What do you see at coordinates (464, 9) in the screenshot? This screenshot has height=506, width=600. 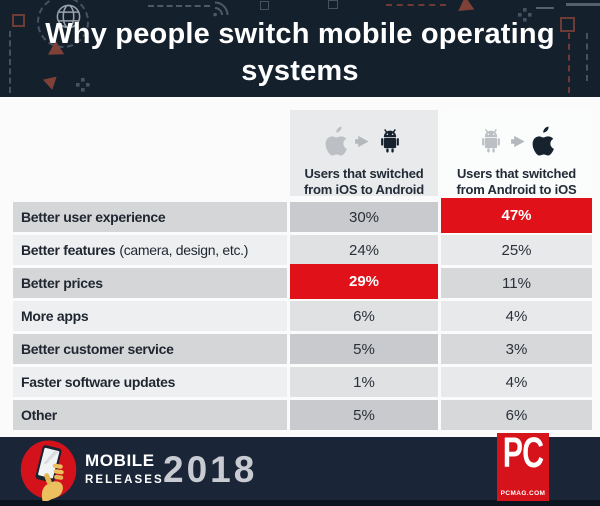 I see `triangle-decoration` at bounding box center [464, 9].